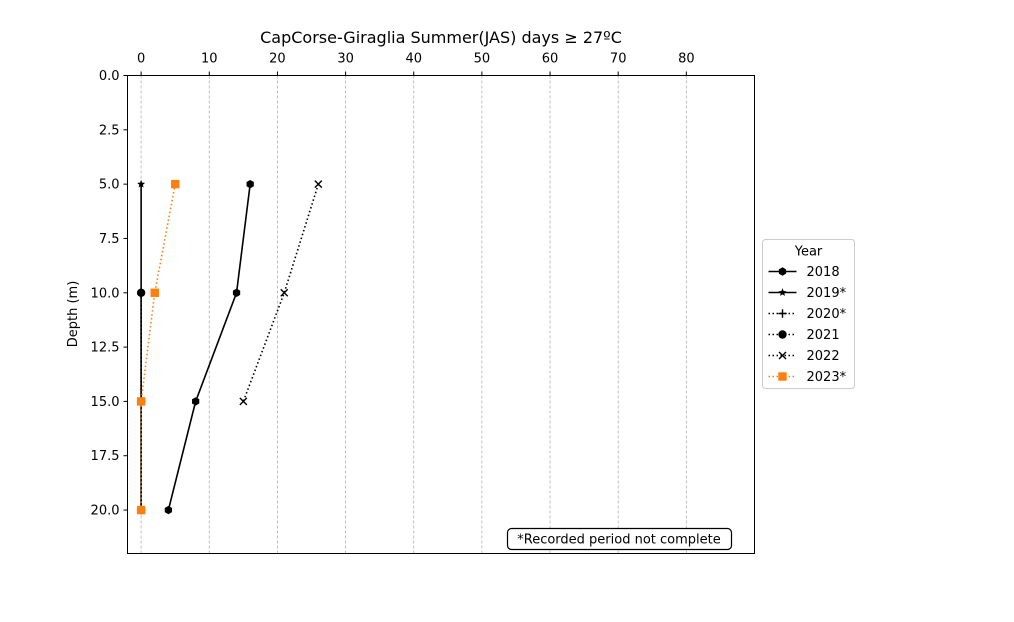  I want to click on y-tick-label: 20.0, so click(105, 511).